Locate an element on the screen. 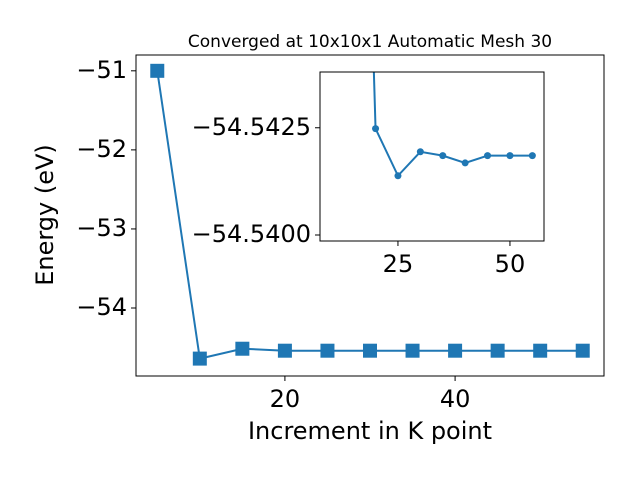  x-tick-label: 20 is located at coordinates (285, 399).